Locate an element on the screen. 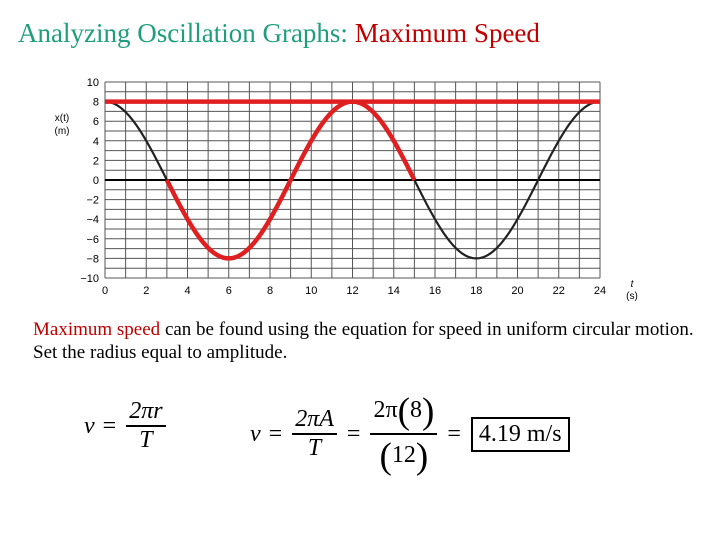 The height and width of the screenshot is (540, 720). x-tick-label: 2 is located at coordinates (146, 291).